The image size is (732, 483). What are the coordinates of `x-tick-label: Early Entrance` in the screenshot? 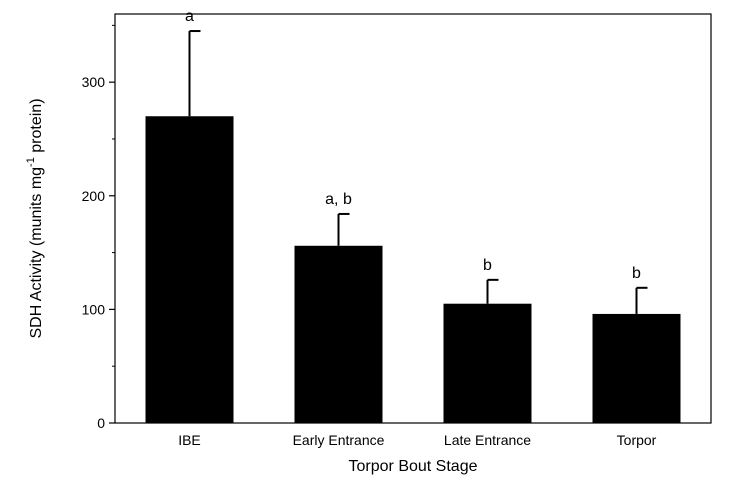 It's located at (339, 440).